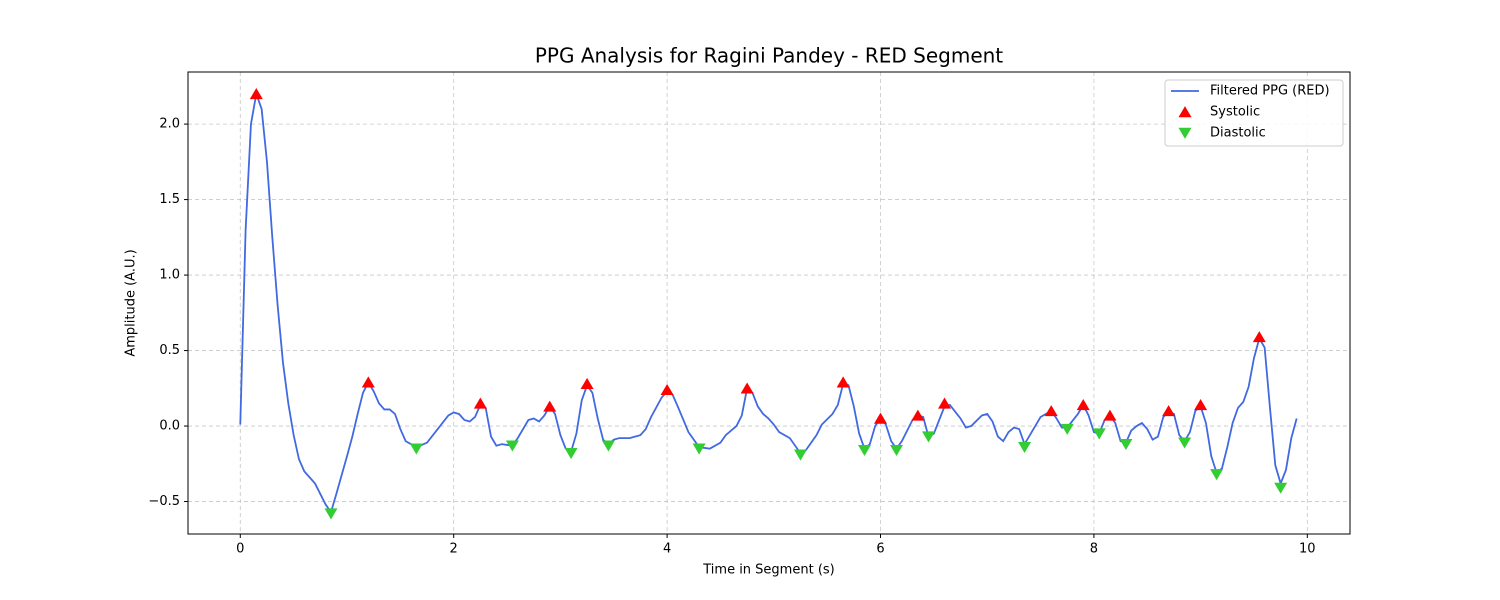 The image size is (1500, 600). Describe the element at coordinates (169, 350) in the screenshot. I see `y-tick-label: 0.5` at that location.